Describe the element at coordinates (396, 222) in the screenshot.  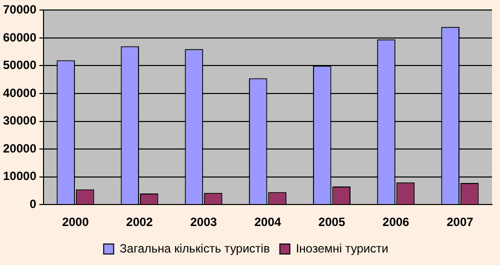
I see `x-tick-label: 2006` at that location.